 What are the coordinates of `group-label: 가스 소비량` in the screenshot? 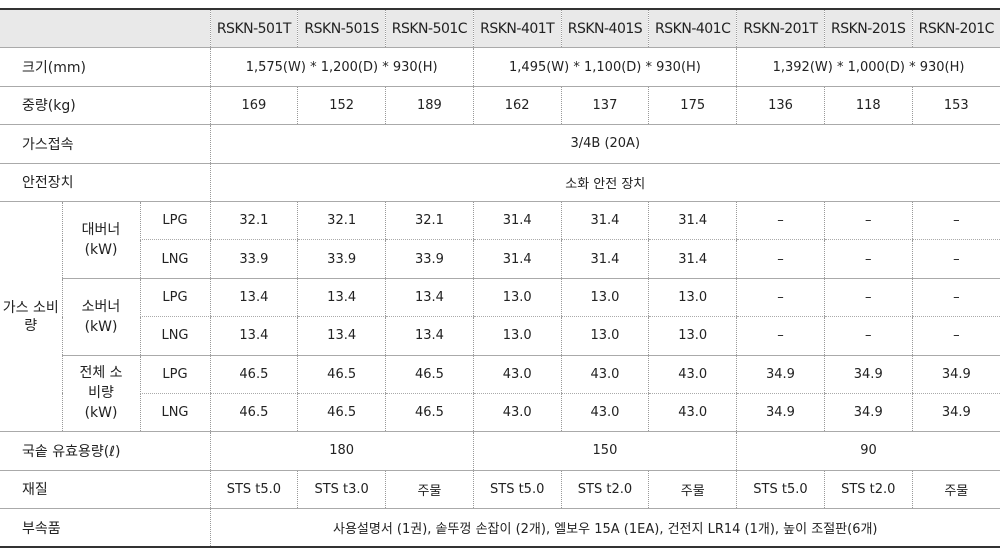 It's located at (31, 317).